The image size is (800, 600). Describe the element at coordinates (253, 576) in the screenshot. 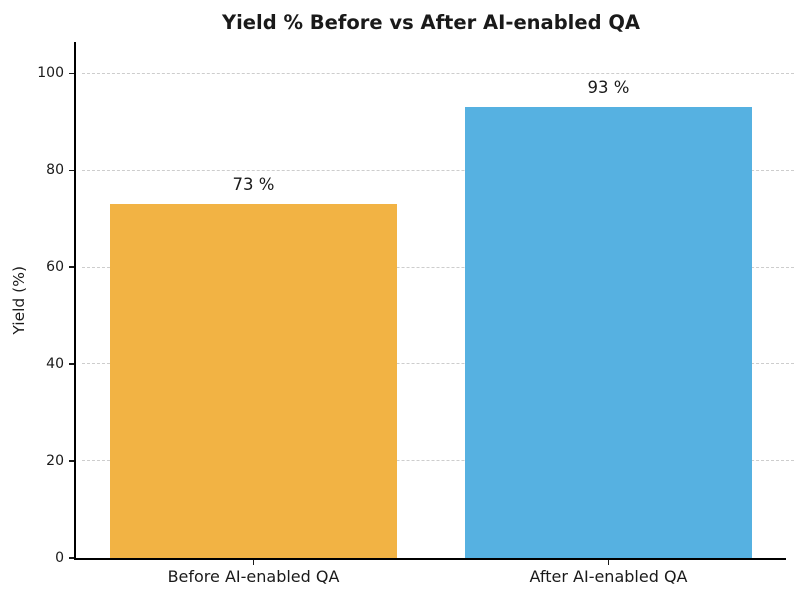

I see `x-tick-label-before-ai-enabled-qa: Before AI-enabled QA` at that location.